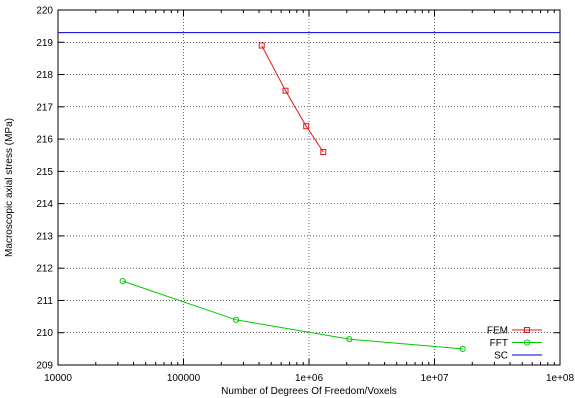  I want to click on y-tick-label: 216, so click(44, 140).